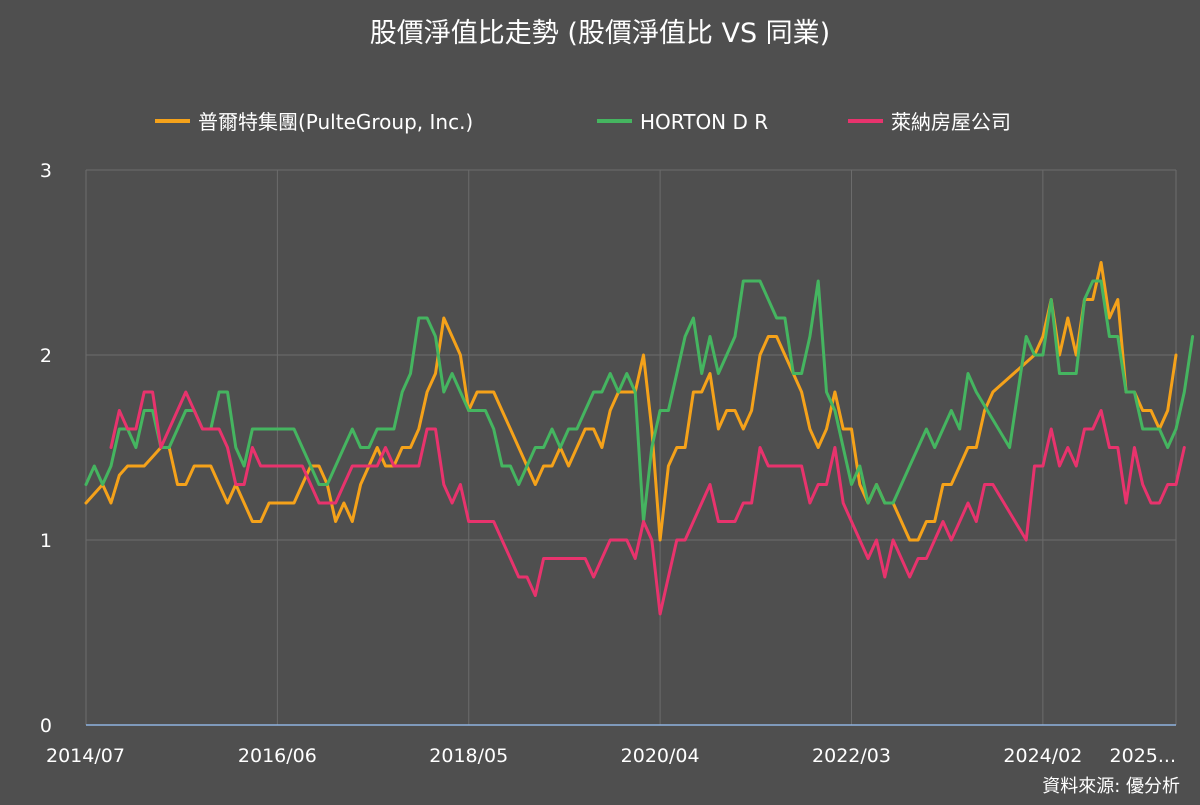 This screenshot has width=1200, height=805. I want to click on y-tick-label: 2, so click(46, 356).